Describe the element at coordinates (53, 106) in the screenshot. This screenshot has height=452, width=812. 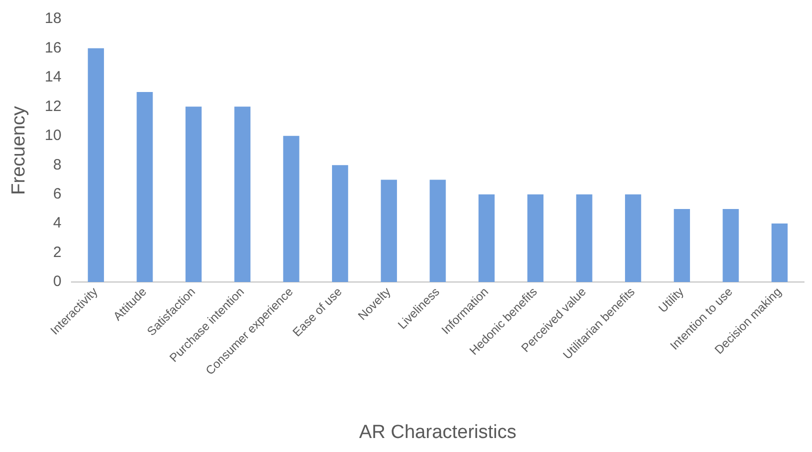
I see `y-tick-label: 12` at that location.